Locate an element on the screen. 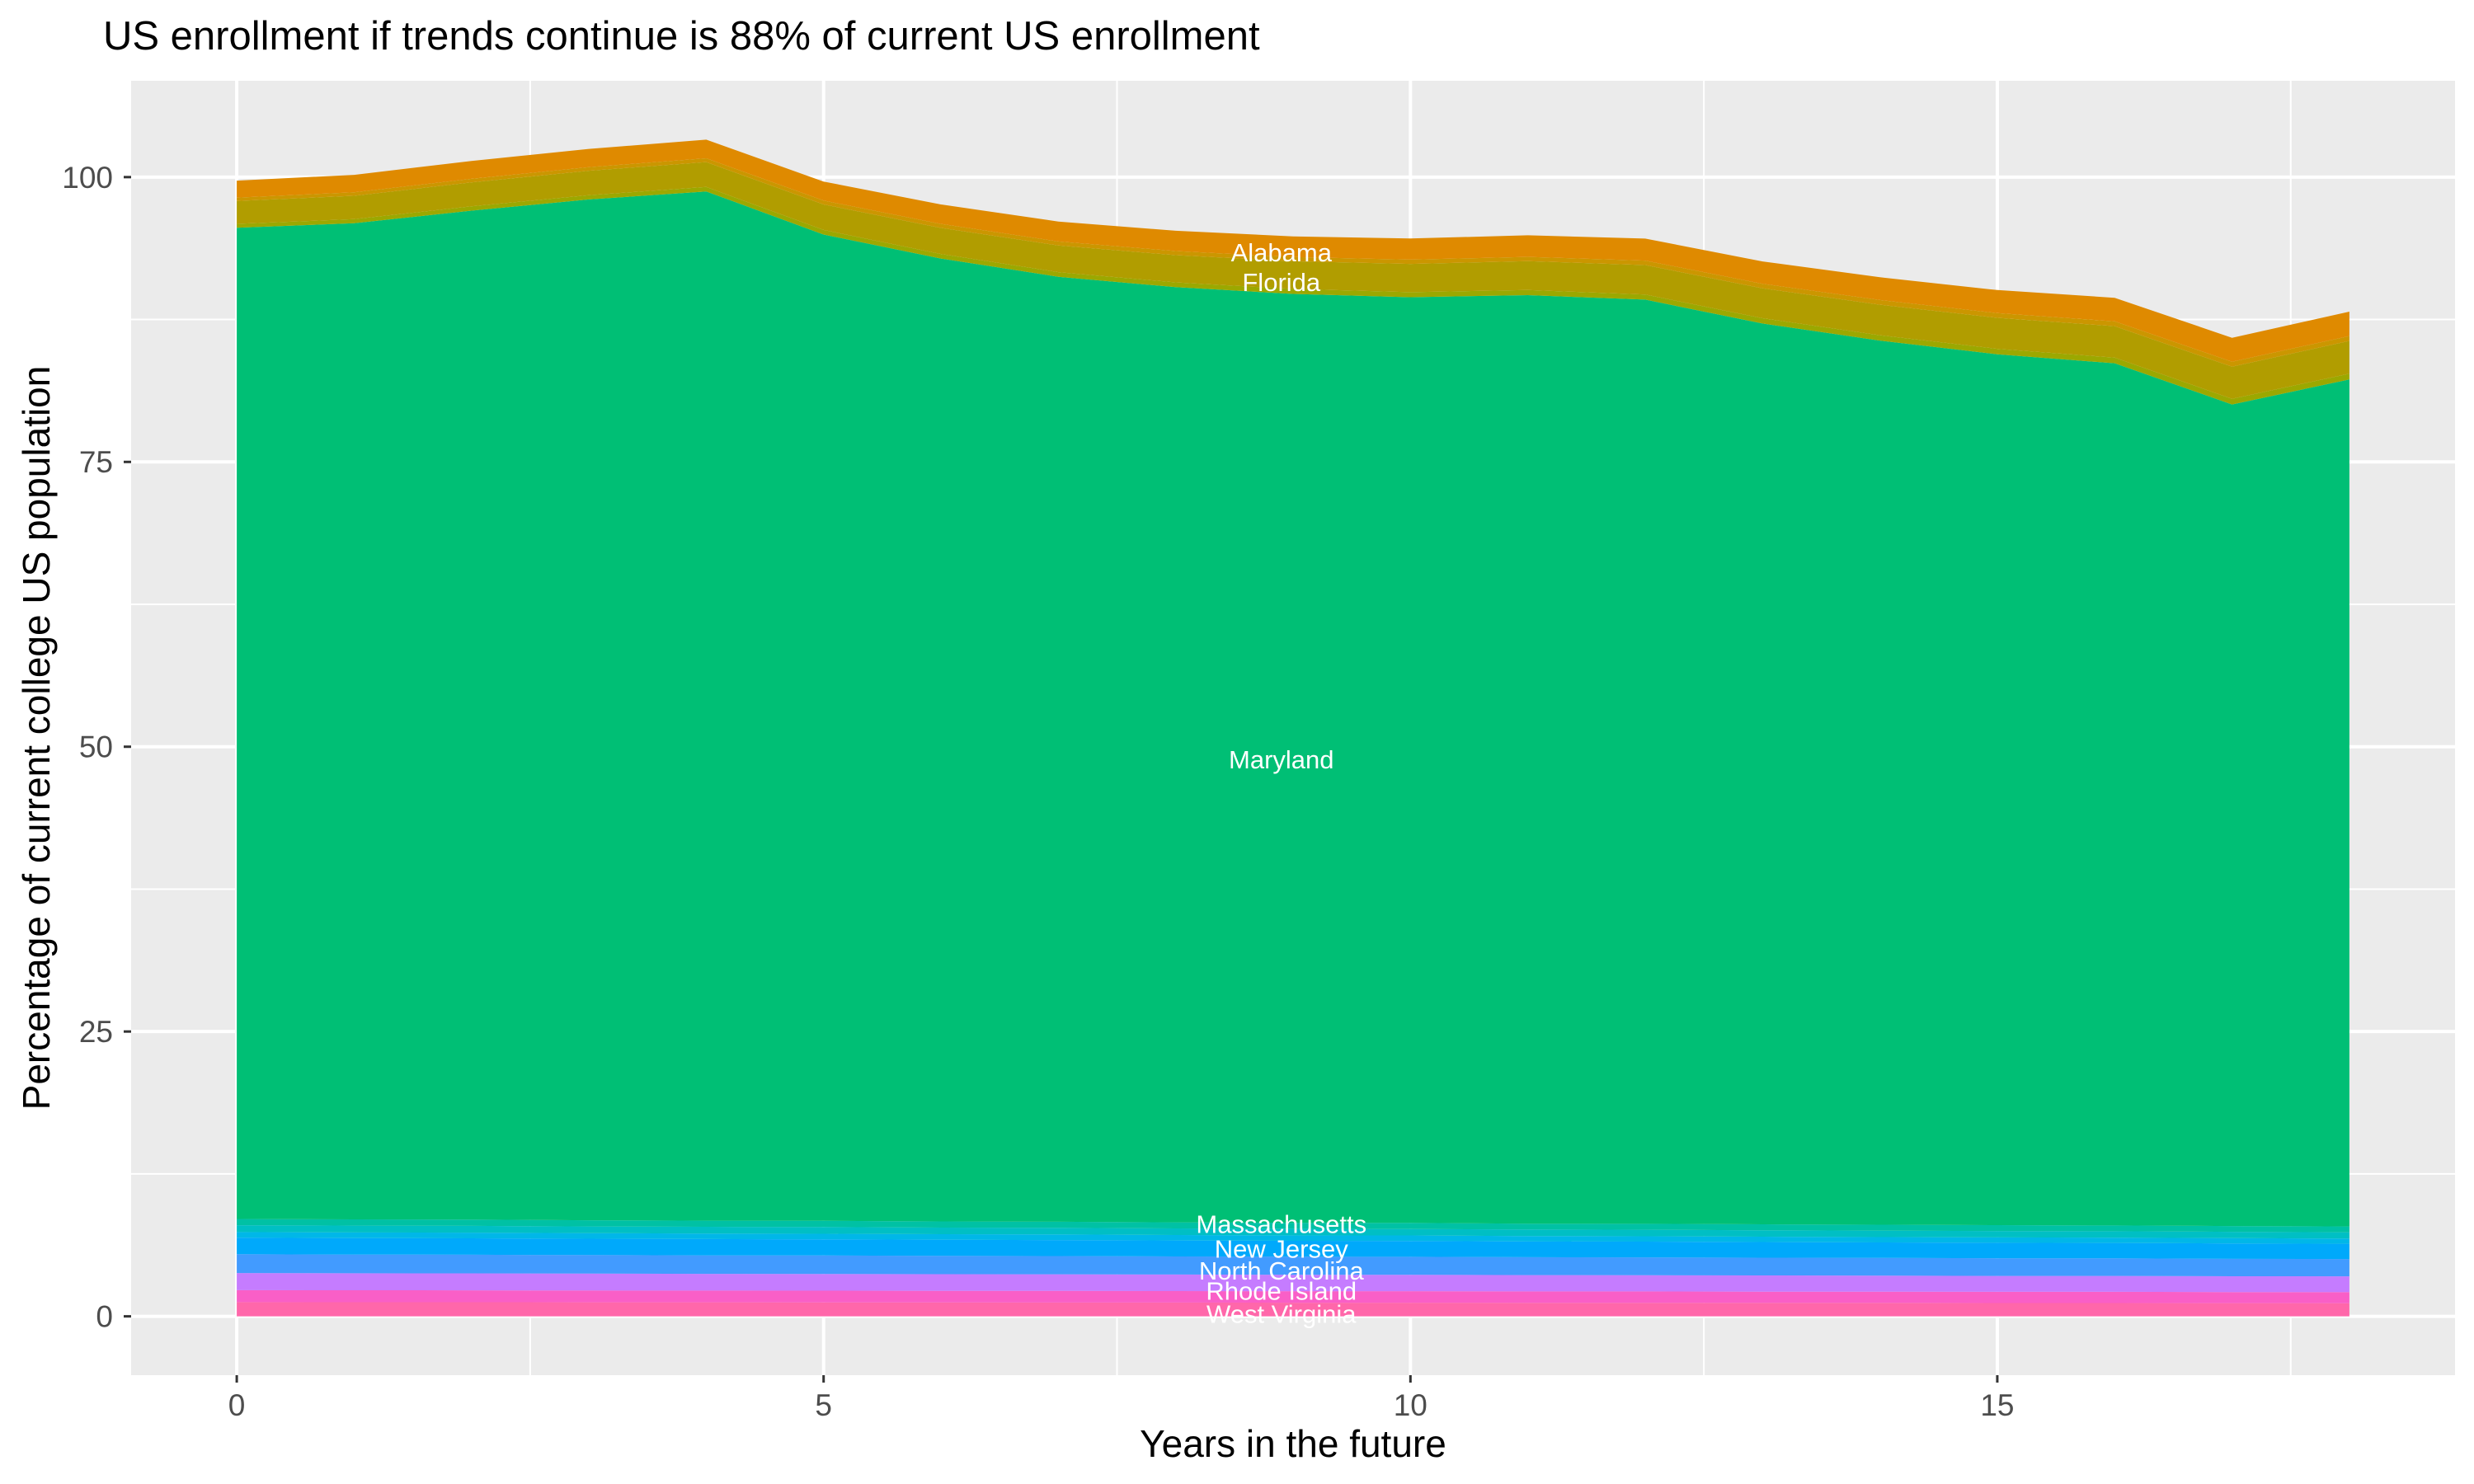  area-florida is located at coordinates (1293, 280).